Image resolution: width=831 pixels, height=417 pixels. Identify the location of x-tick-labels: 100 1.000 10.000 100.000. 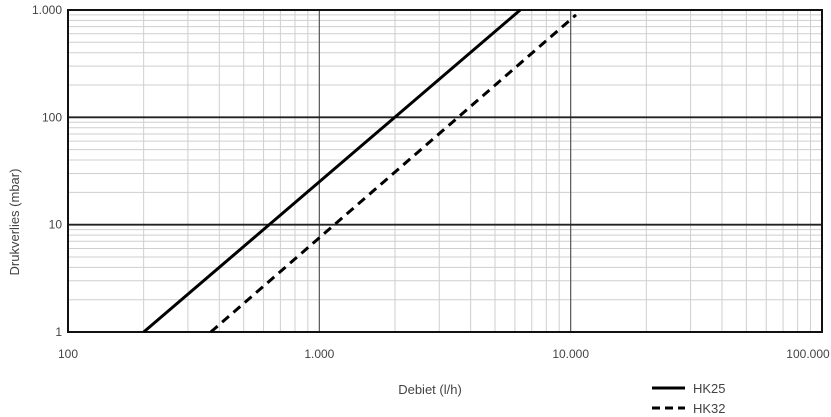
(444, 354).